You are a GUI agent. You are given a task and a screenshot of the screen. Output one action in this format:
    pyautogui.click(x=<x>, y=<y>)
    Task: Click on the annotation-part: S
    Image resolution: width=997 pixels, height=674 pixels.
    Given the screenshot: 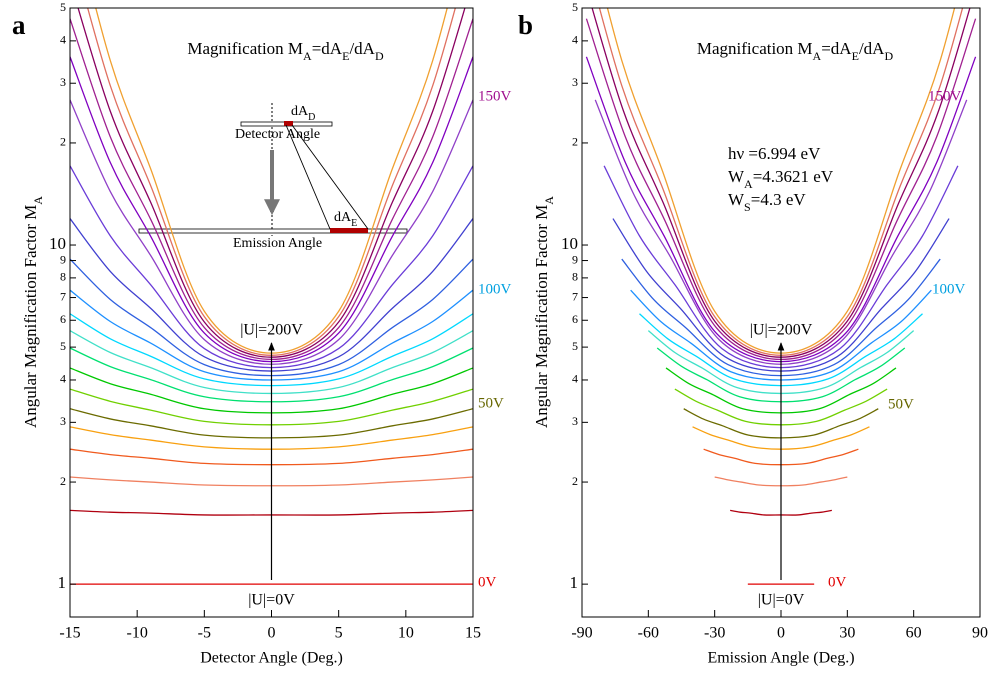 What is the action you would take?
    pyautogui.click(x=747, y=207)
    